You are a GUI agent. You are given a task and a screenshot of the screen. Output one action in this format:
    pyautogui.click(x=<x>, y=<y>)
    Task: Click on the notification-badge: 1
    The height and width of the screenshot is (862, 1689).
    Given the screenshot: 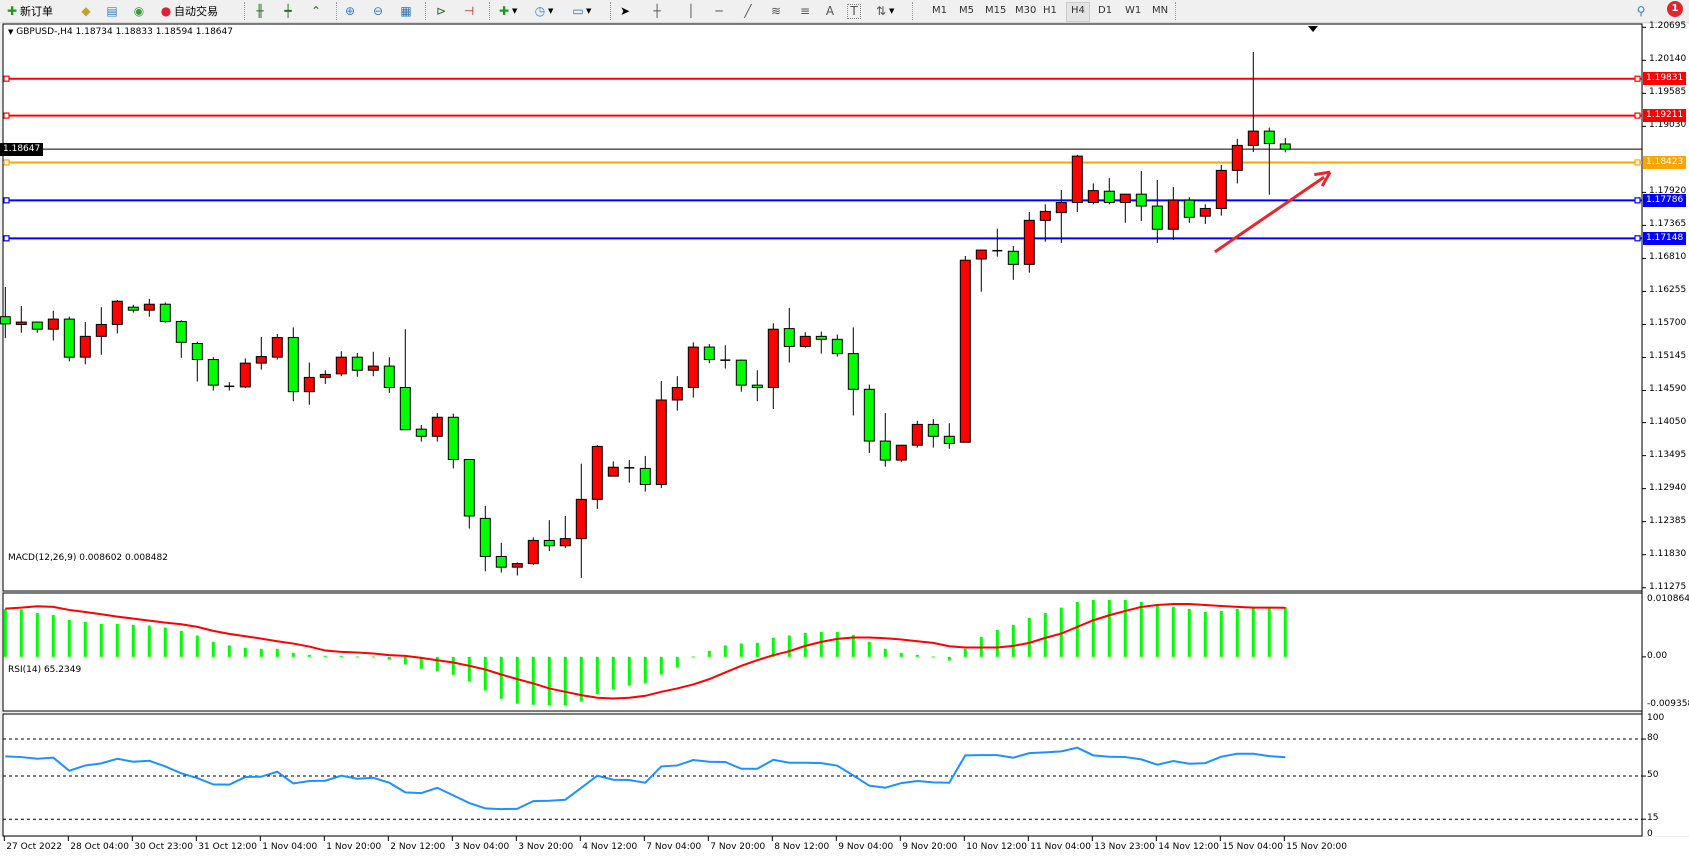 What is the action you would take?
    pyautogui.click(x=1675, y=9)
    